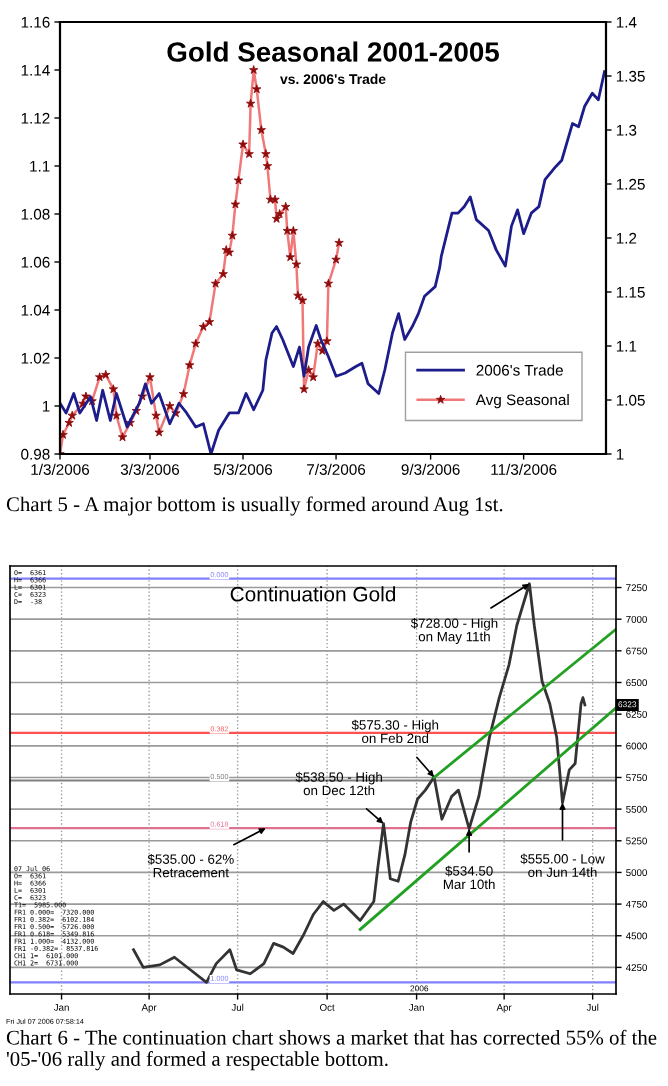 The height and width of the screenshot is (1086, 668). I want to click on text: Continuation Gold, so click(313, 594).